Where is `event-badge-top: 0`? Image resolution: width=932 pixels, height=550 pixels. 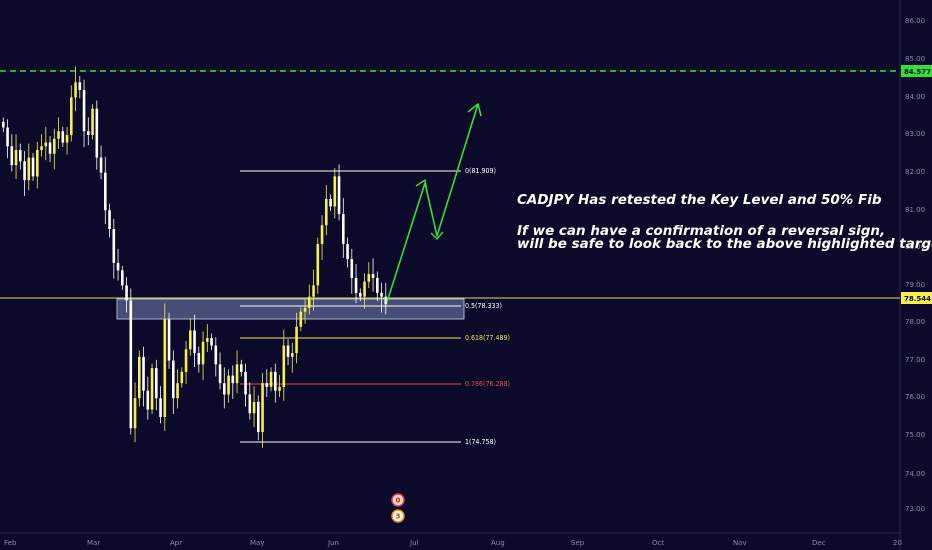 event-badge-top: 0 is located at coordinates (398, 500).